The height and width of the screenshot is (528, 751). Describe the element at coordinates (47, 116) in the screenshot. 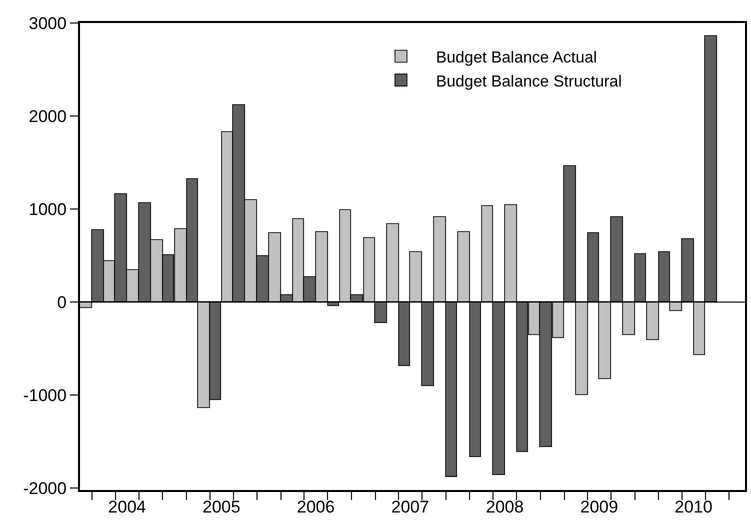

I see `y-tick-label: 2000` at that location.